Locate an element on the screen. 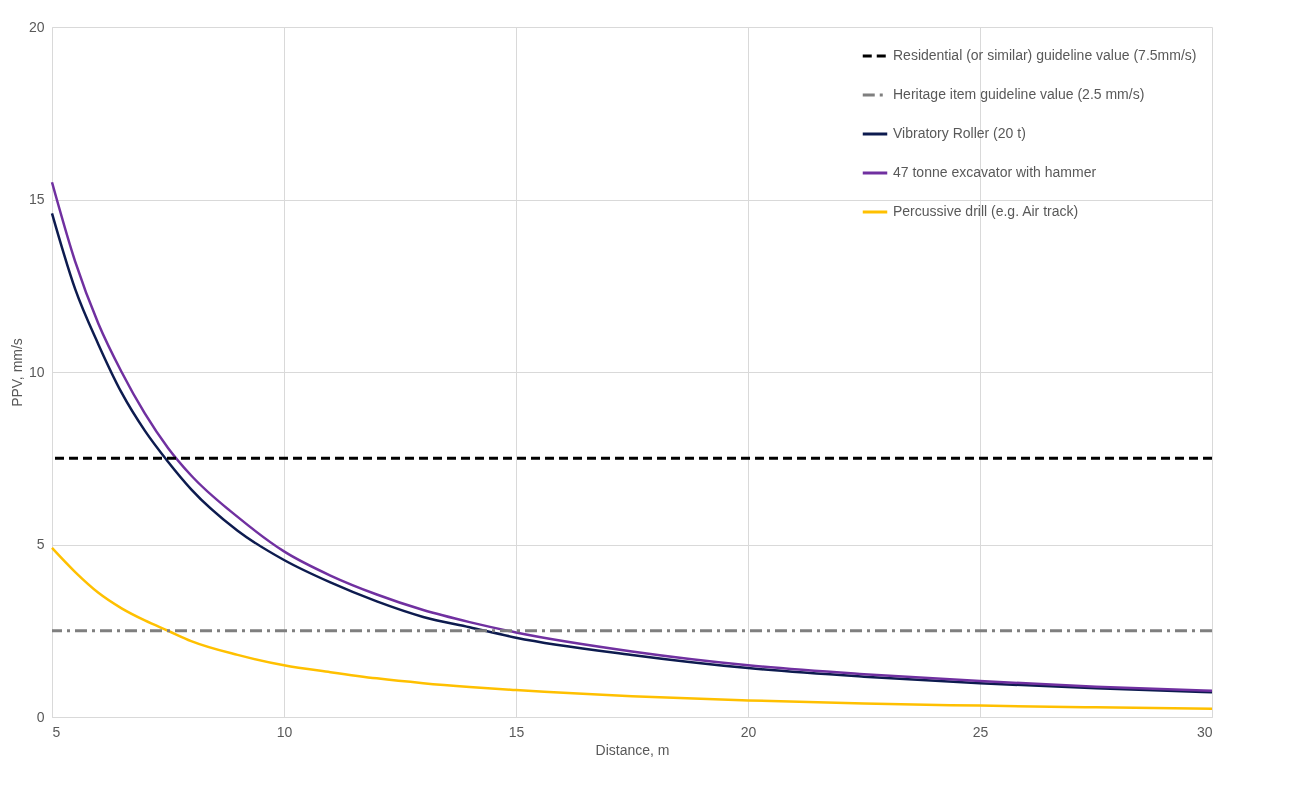  legend-label: 47 tonne excavator with hammer is located at coordinates (995, 172).